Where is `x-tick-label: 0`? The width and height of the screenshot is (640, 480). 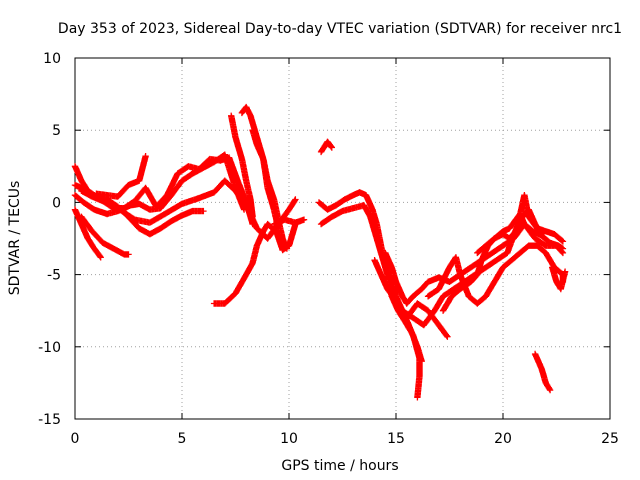 x-tick-label: 0 is located at coordinates (75, 439).